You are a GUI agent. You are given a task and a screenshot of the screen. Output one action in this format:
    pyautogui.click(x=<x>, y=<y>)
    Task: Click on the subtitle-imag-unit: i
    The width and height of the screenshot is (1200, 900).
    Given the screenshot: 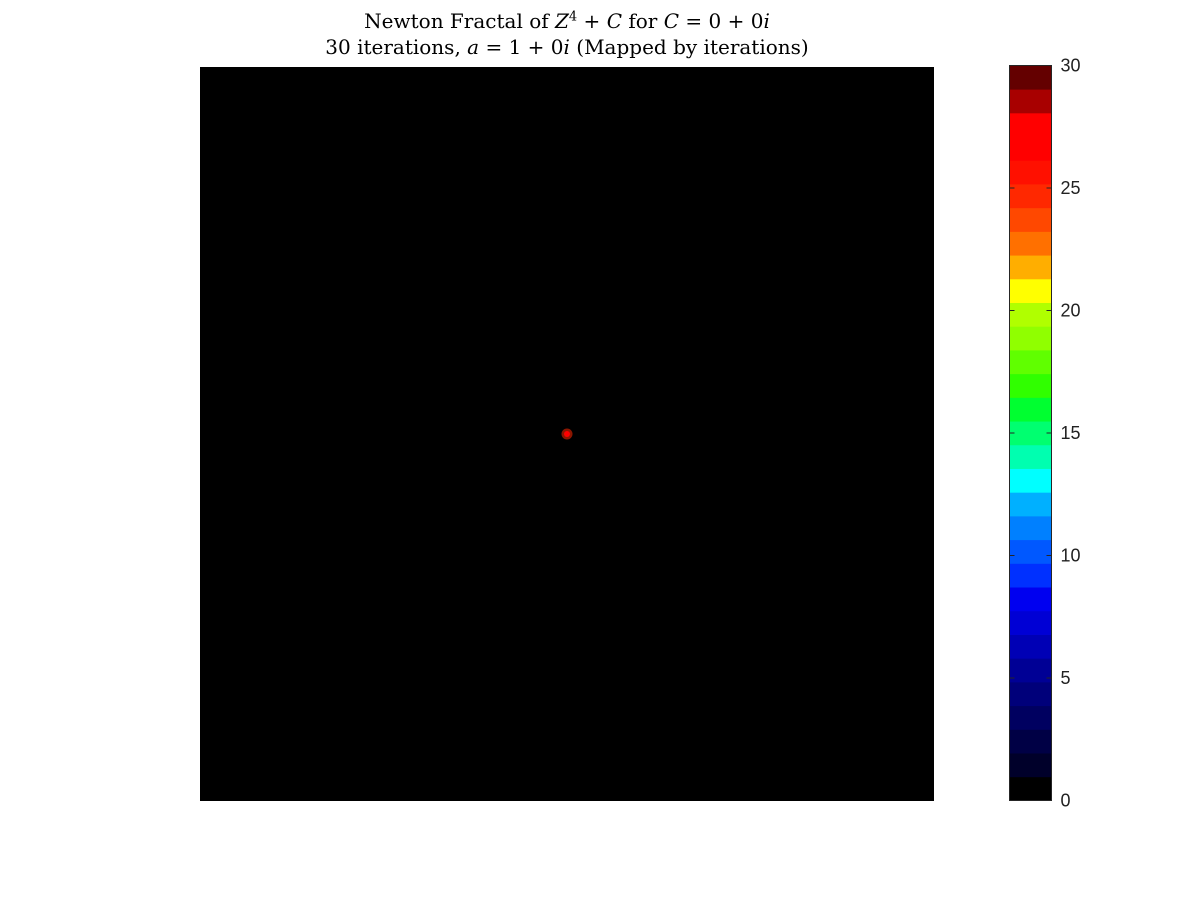 What is the action you would take?
    pyautogui.click(x=566, y=47)
    